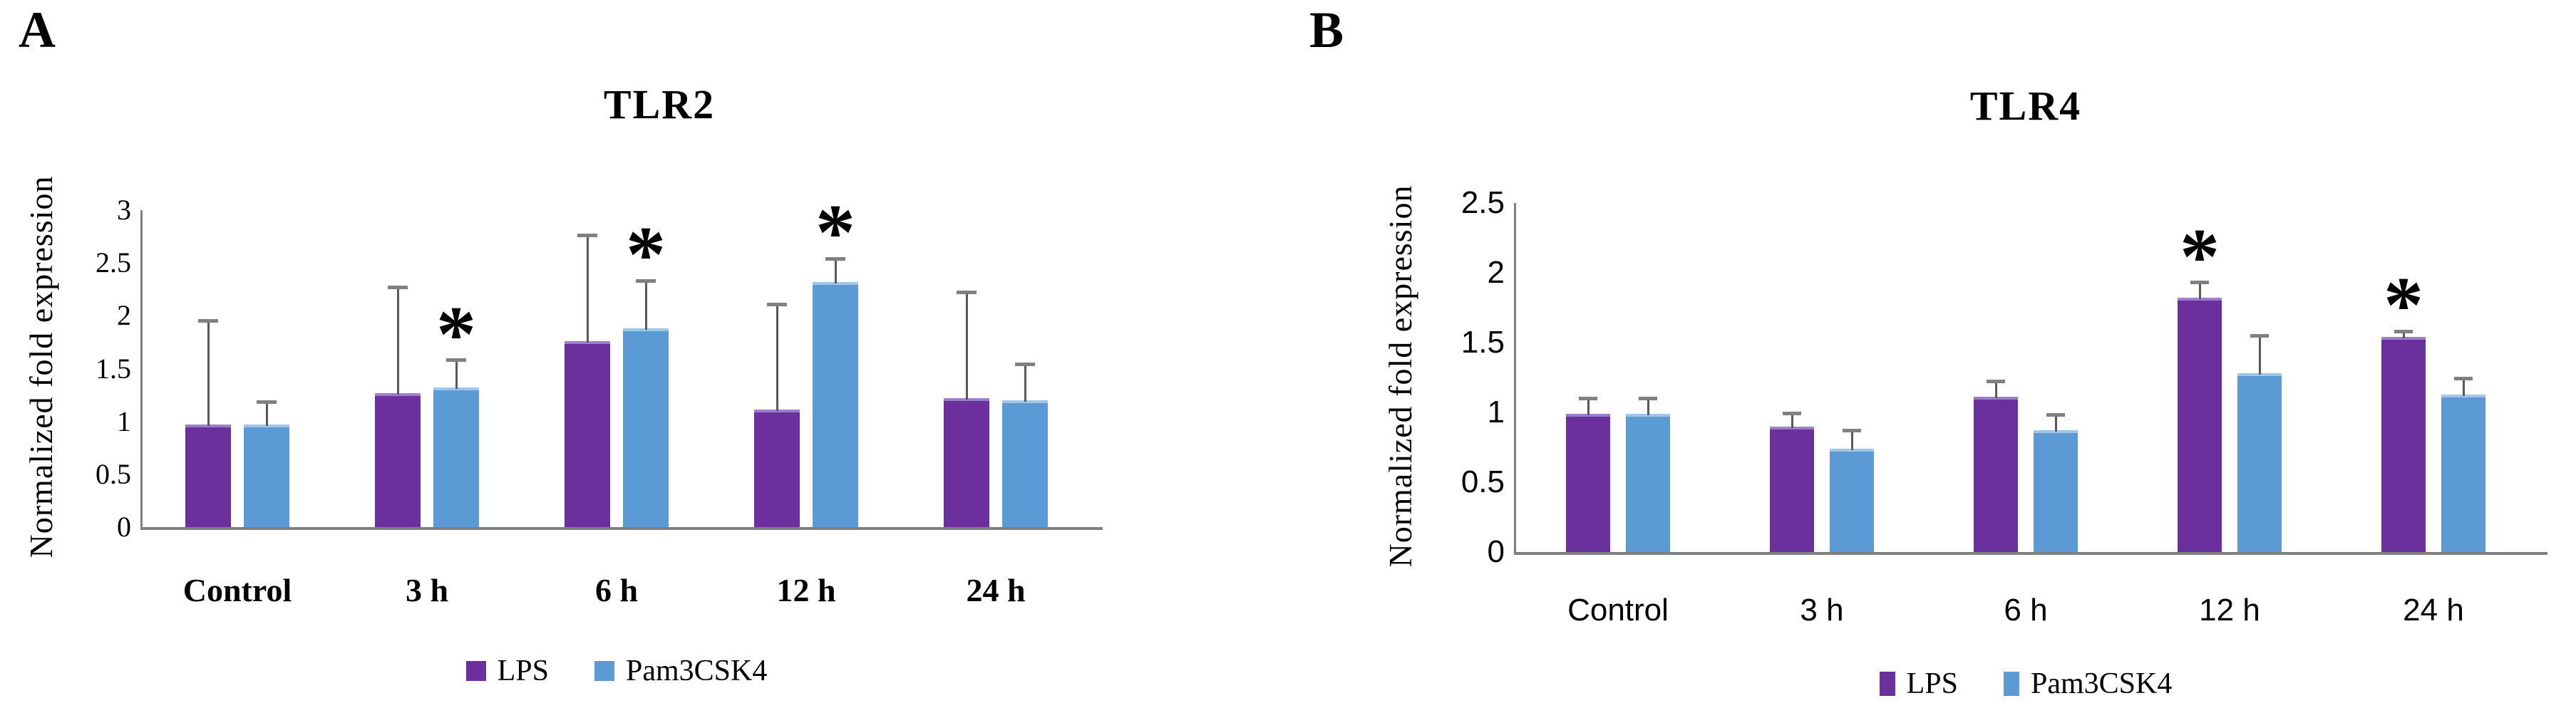  I want to click on bar-lps-control, so click(208, 476).